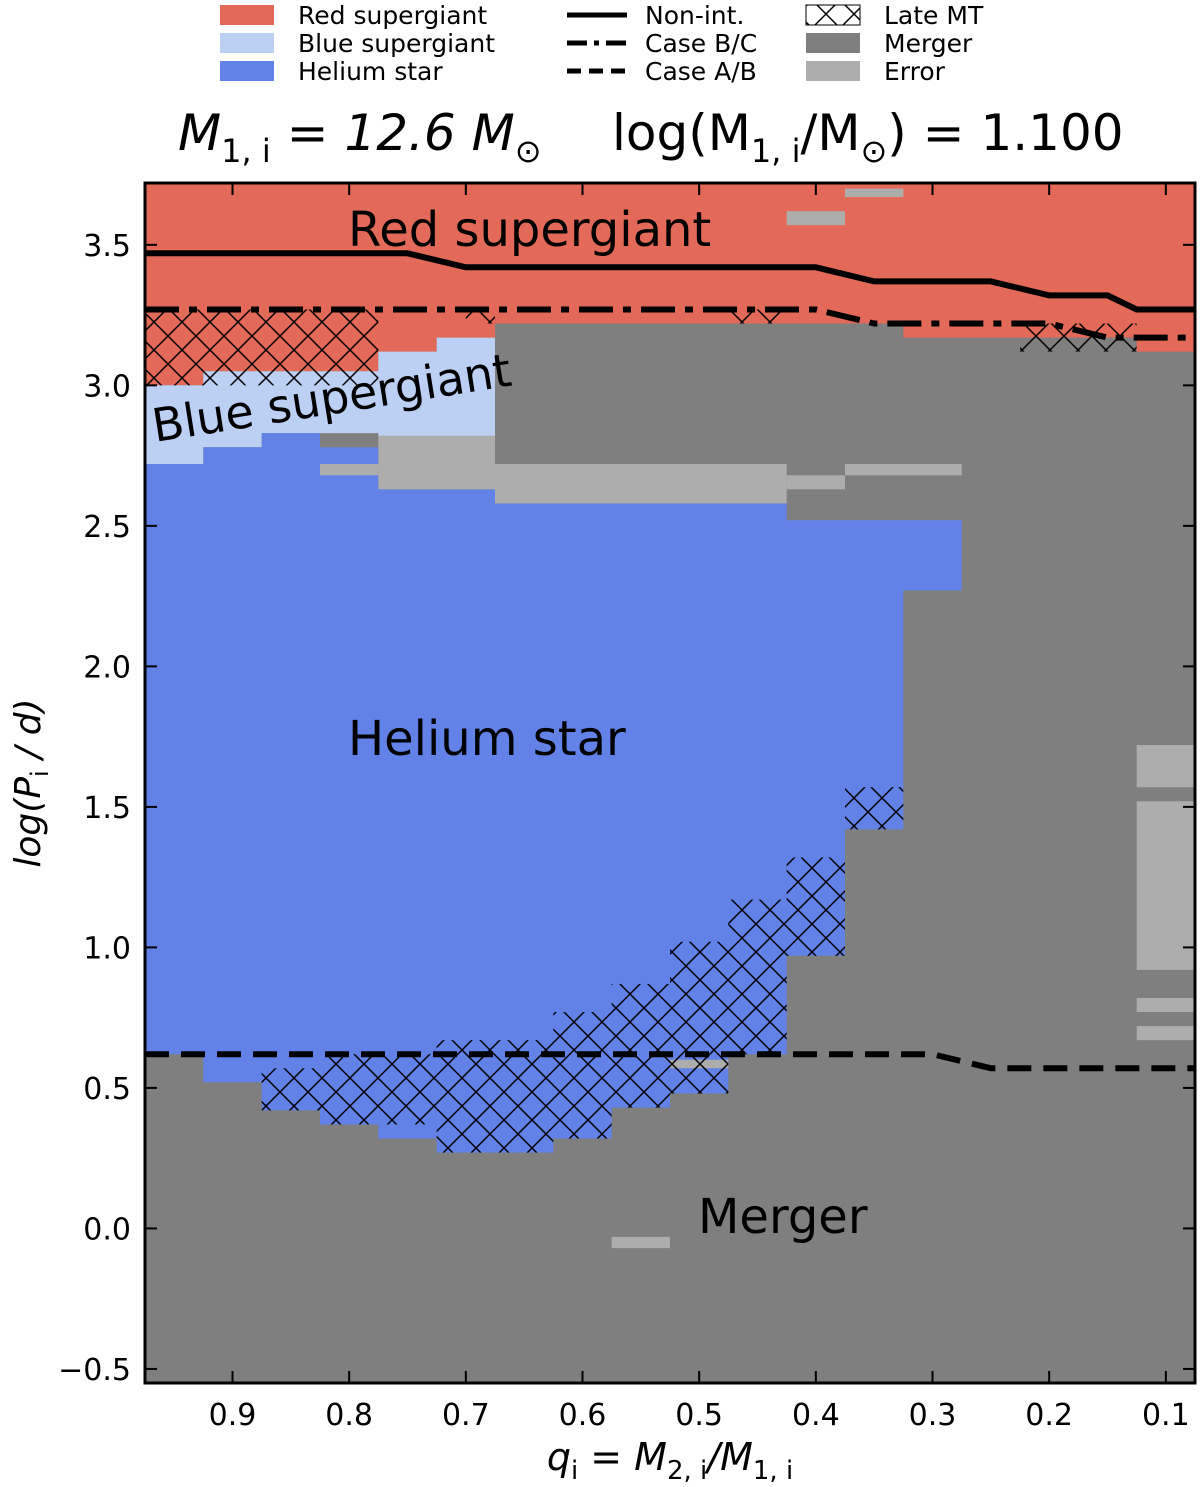 The image size is (1200, 1487). Describe the element at coordinates (247, 43) in the screenshot. I see `legend-swatch-blue-supergiant` at that location.